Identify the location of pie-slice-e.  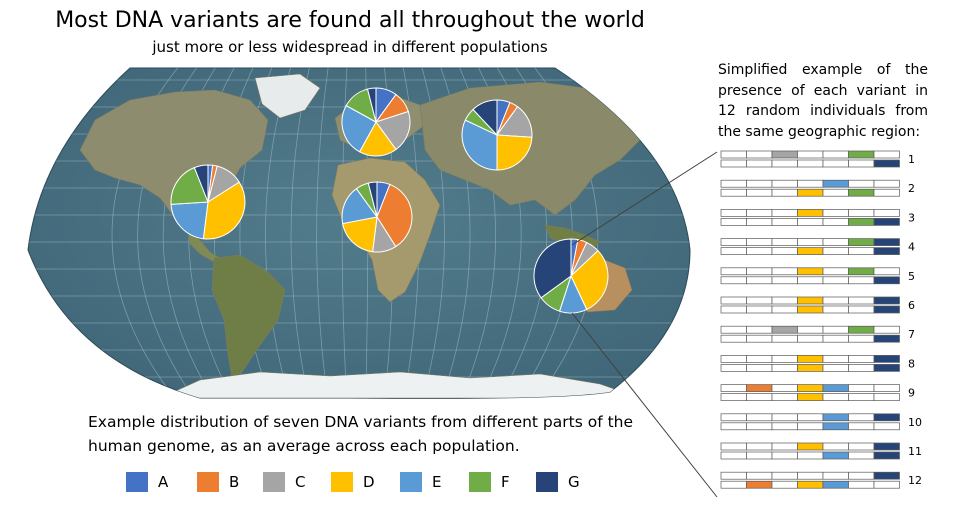
(189, 220).